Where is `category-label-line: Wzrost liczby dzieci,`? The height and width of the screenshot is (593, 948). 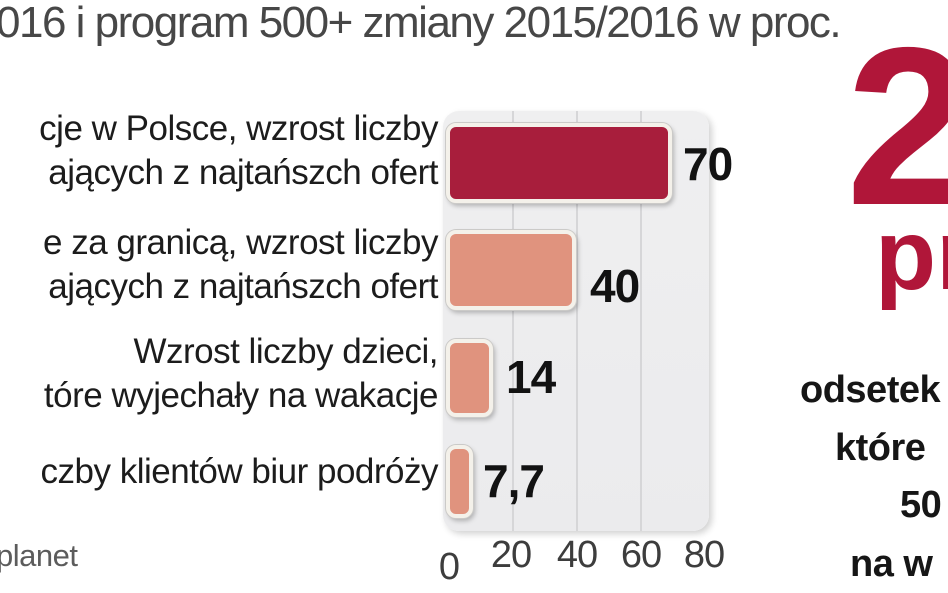 category-label-line: Wzrost liczby dzieci, is located at coordinates (285, 351).